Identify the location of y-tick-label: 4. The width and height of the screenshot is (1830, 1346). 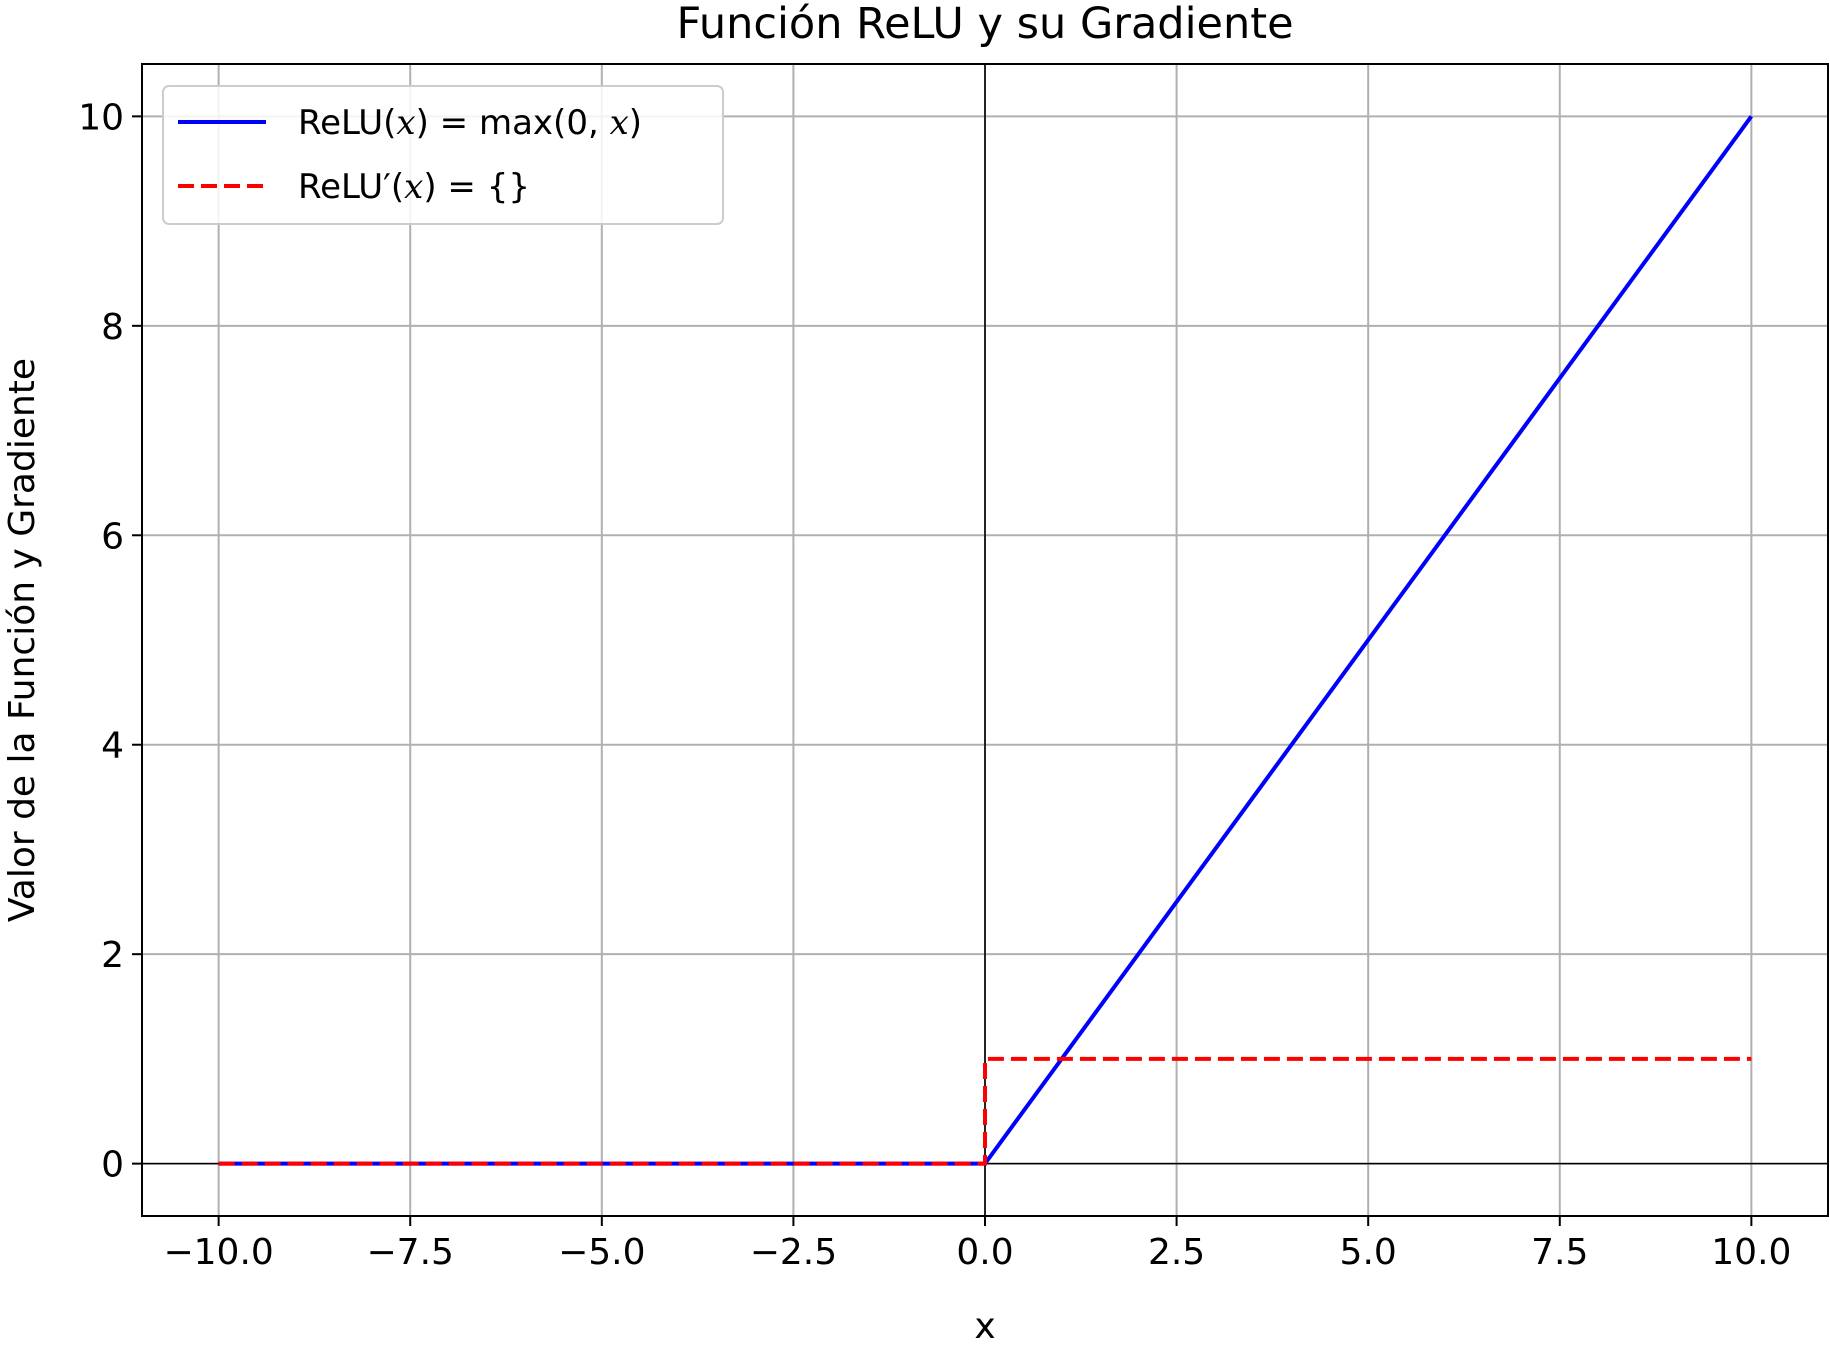
(112, 746).